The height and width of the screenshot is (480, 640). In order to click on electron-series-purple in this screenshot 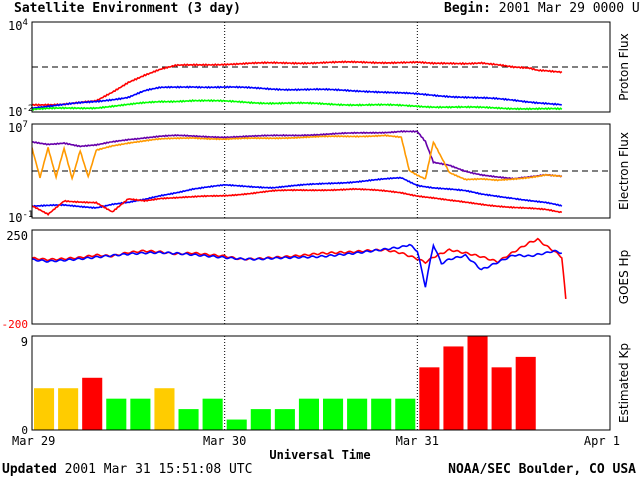, I will do `click(297, 155)`.